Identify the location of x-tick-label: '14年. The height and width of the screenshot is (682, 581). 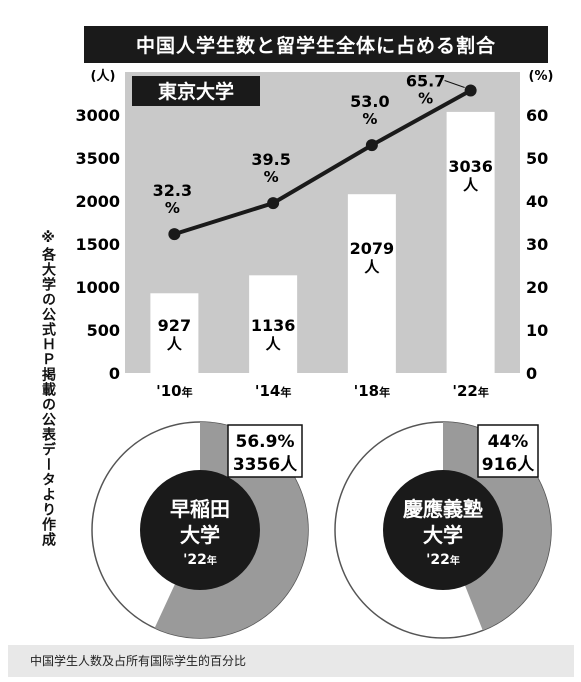
(273, 391).